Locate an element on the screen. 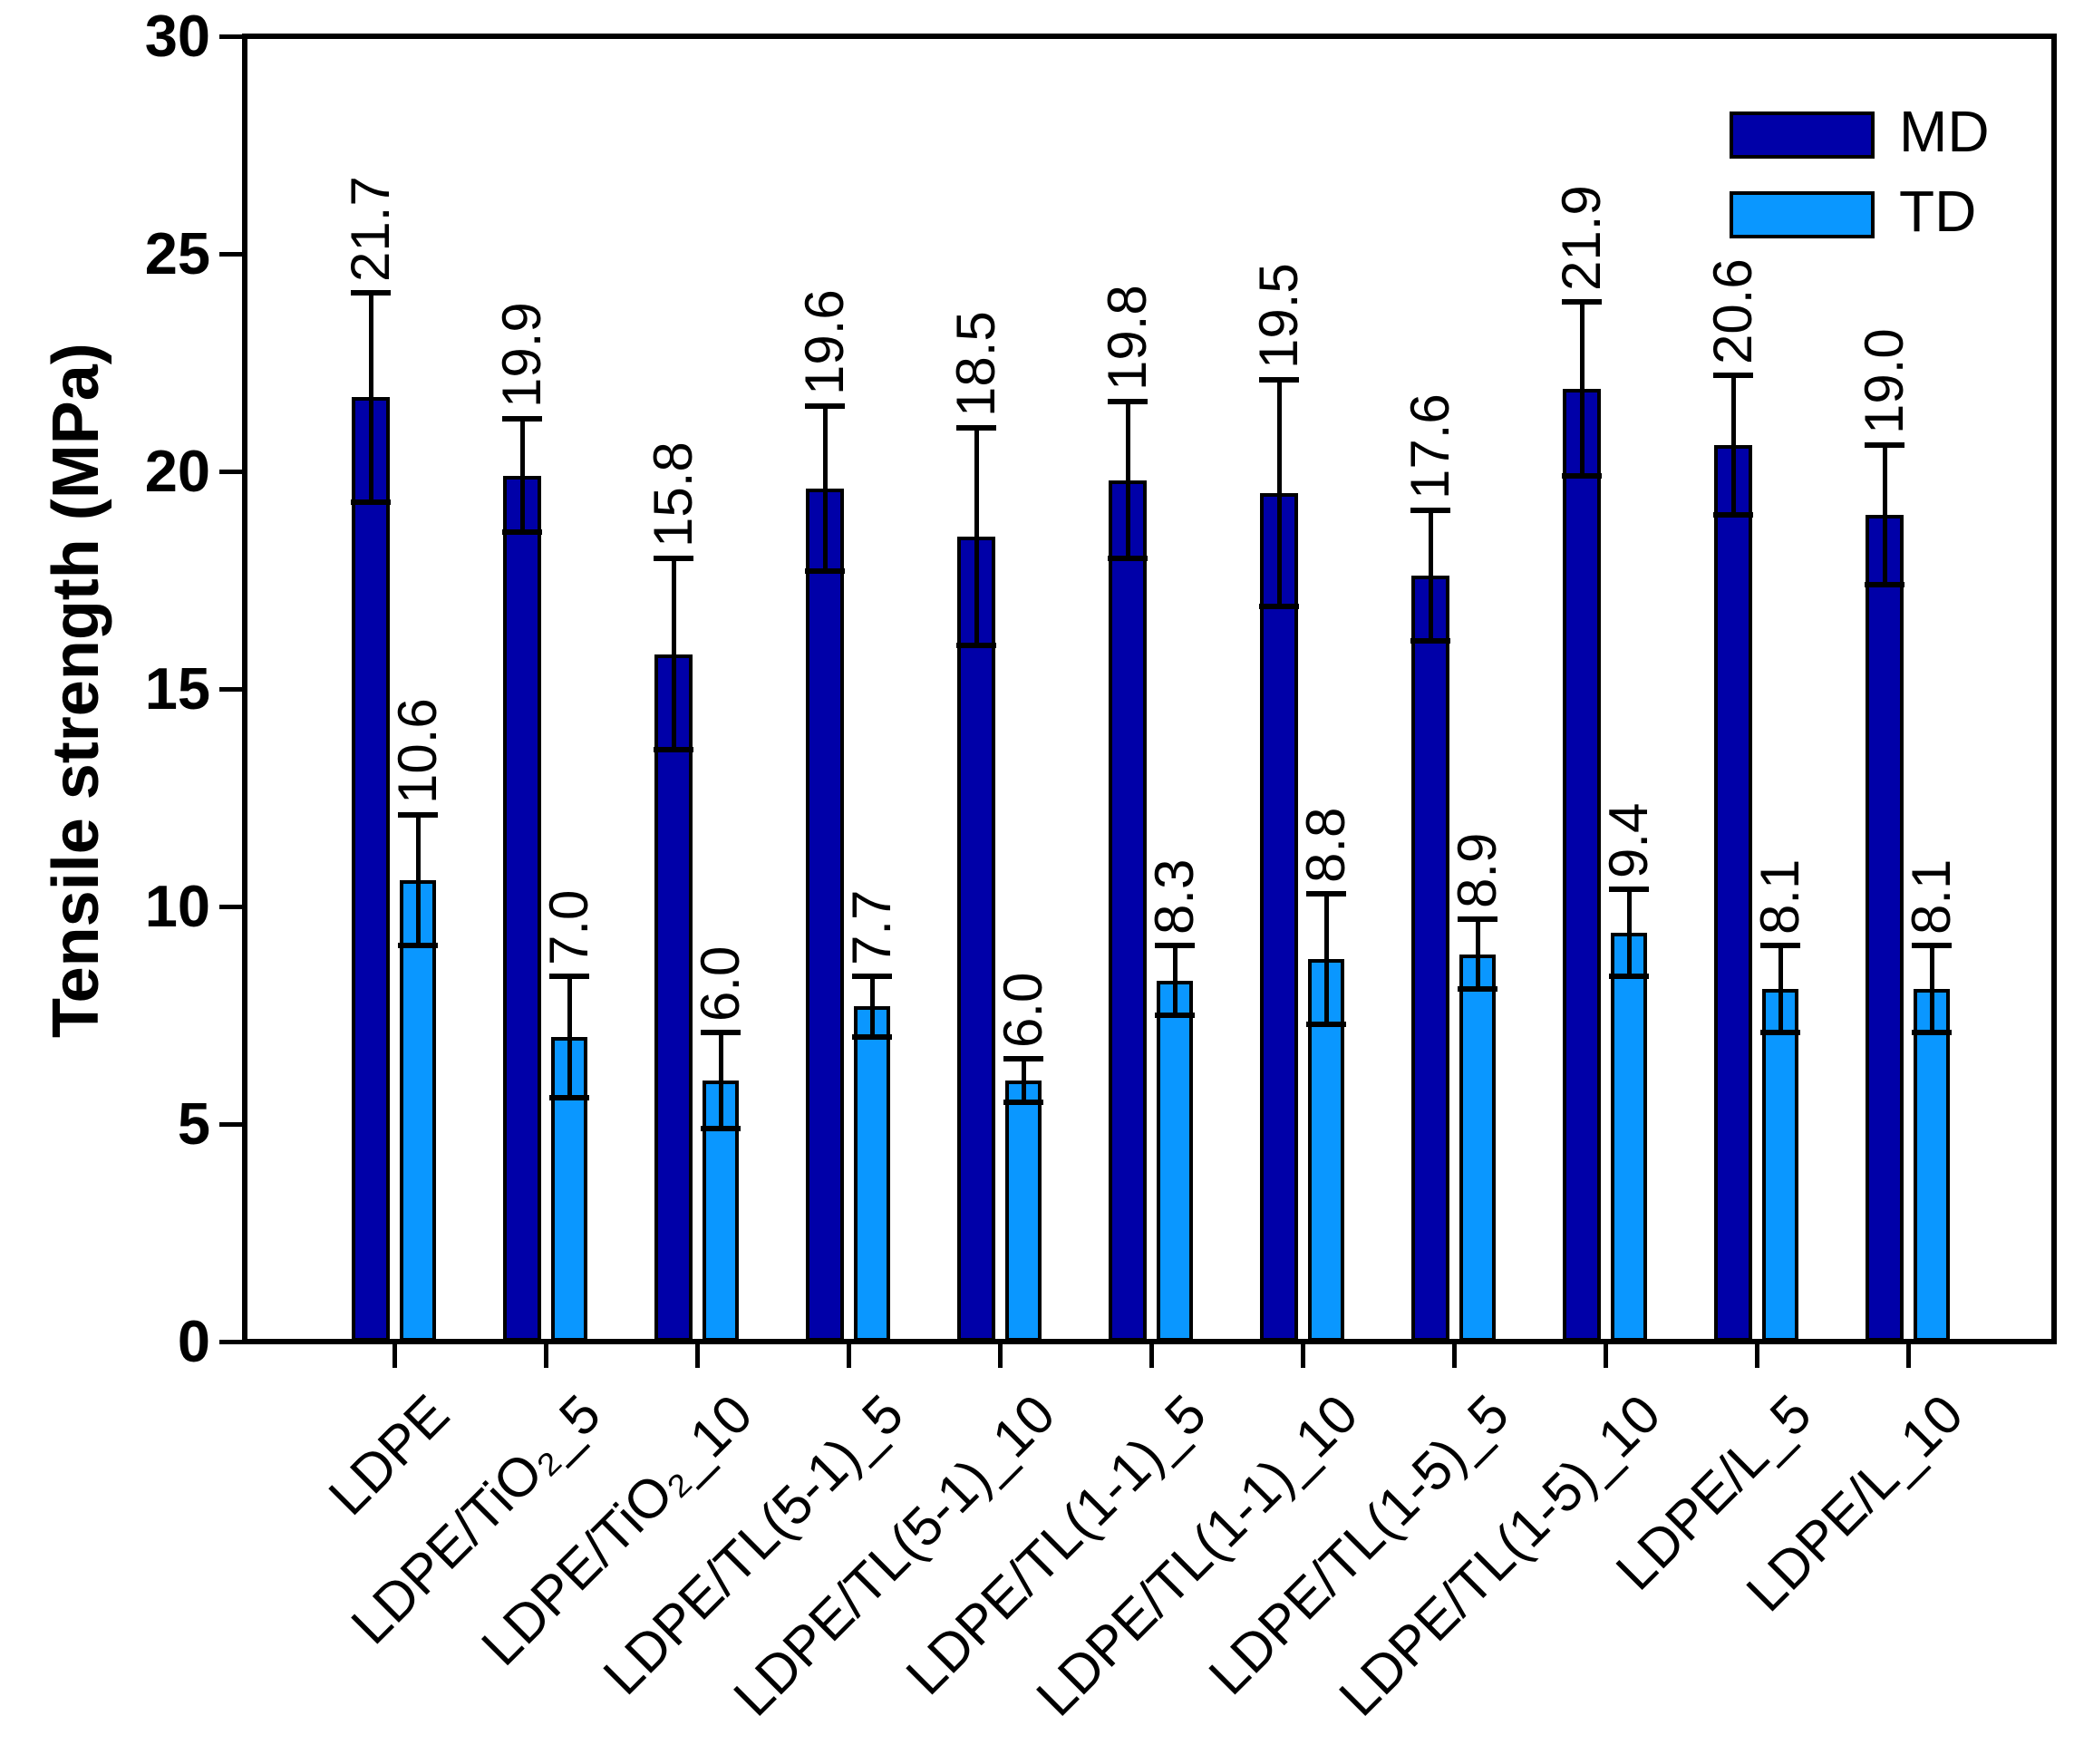  y-tick-label: 10 is located at coordinates (177, 906).